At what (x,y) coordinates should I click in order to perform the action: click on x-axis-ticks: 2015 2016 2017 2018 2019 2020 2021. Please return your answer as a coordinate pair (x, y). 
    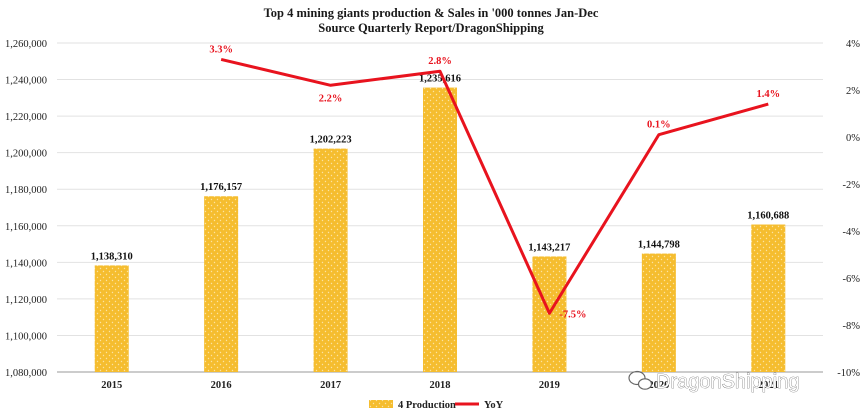
    Looking at the image, I should click on (440, 385).